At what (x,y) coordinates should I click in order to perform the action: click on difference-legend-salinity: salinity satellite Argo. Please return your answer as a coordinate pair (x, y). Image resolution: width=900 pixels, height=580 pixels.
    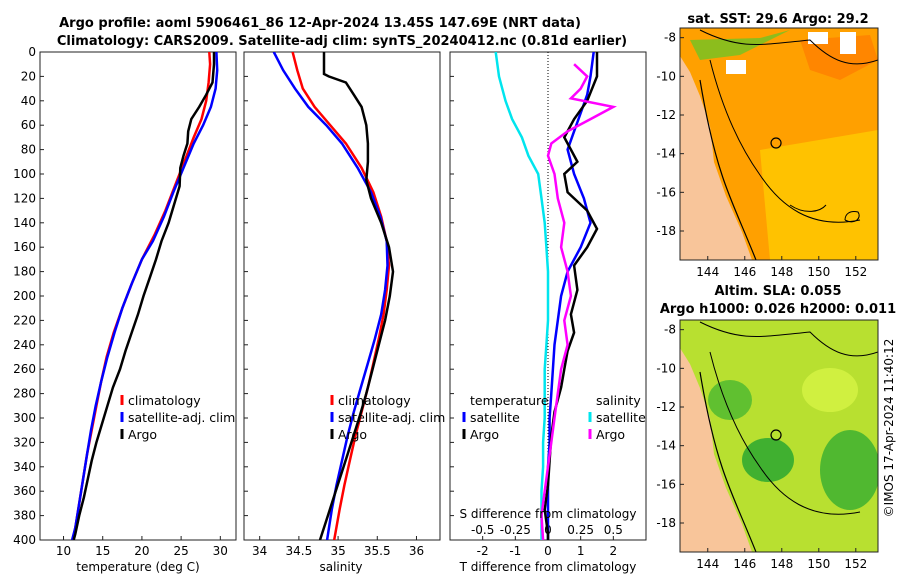
    Looking at the image, I should click on (617, 417).